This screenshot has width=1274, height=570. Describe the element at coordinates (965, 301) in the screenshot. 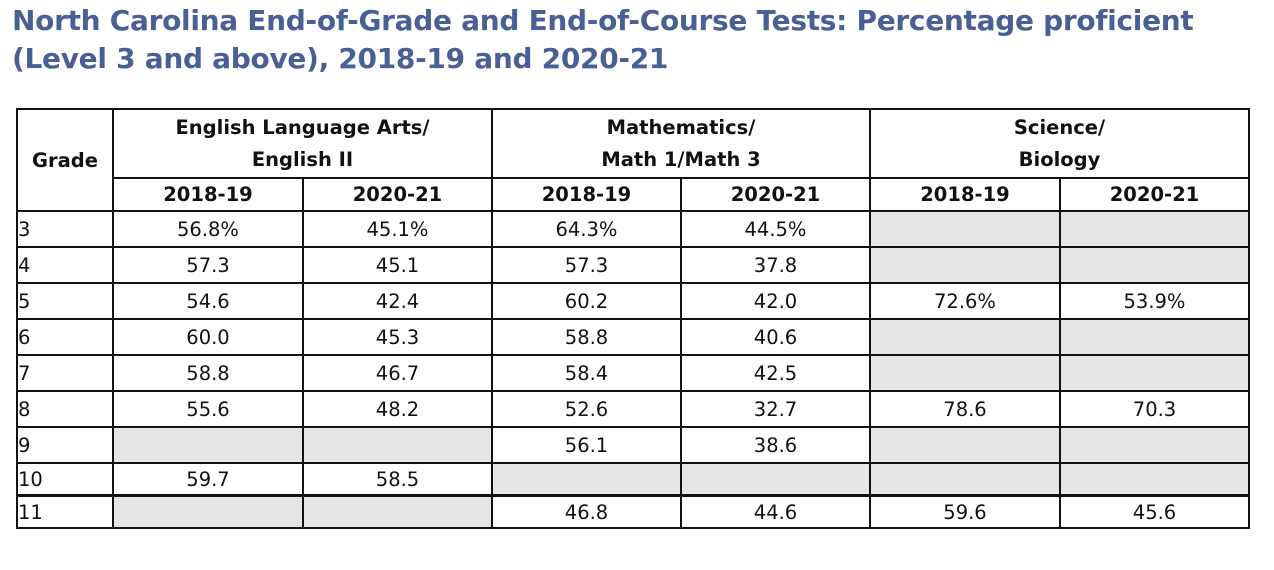

I see `value-cell: 72.6%` at that location.